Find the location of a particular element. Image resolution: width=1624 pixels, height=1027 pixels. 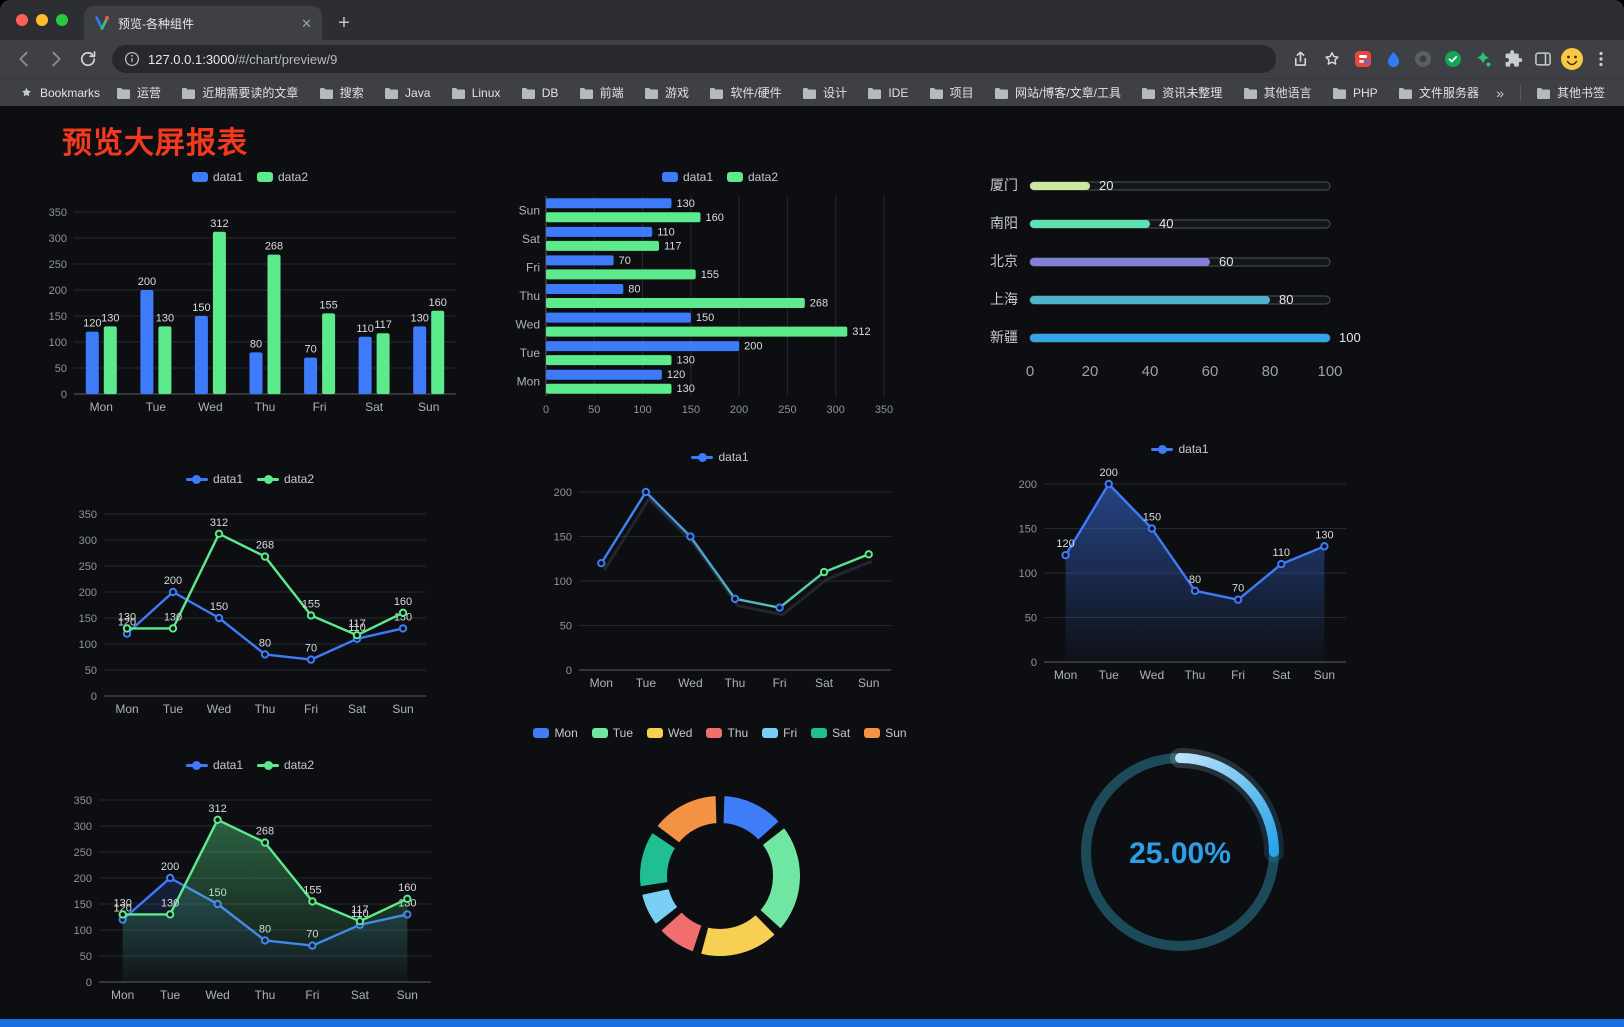

bookmark-folder: Linux is located at coordinates (476, 92).